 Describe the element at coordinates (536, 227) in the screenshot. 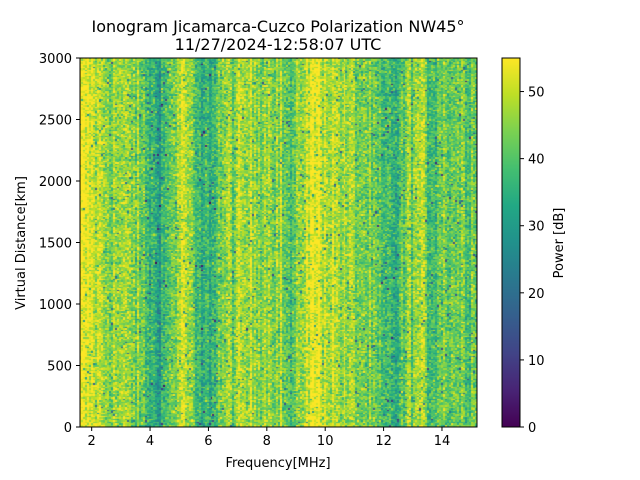

I see `colorbar-tick-label: 30` at that location.